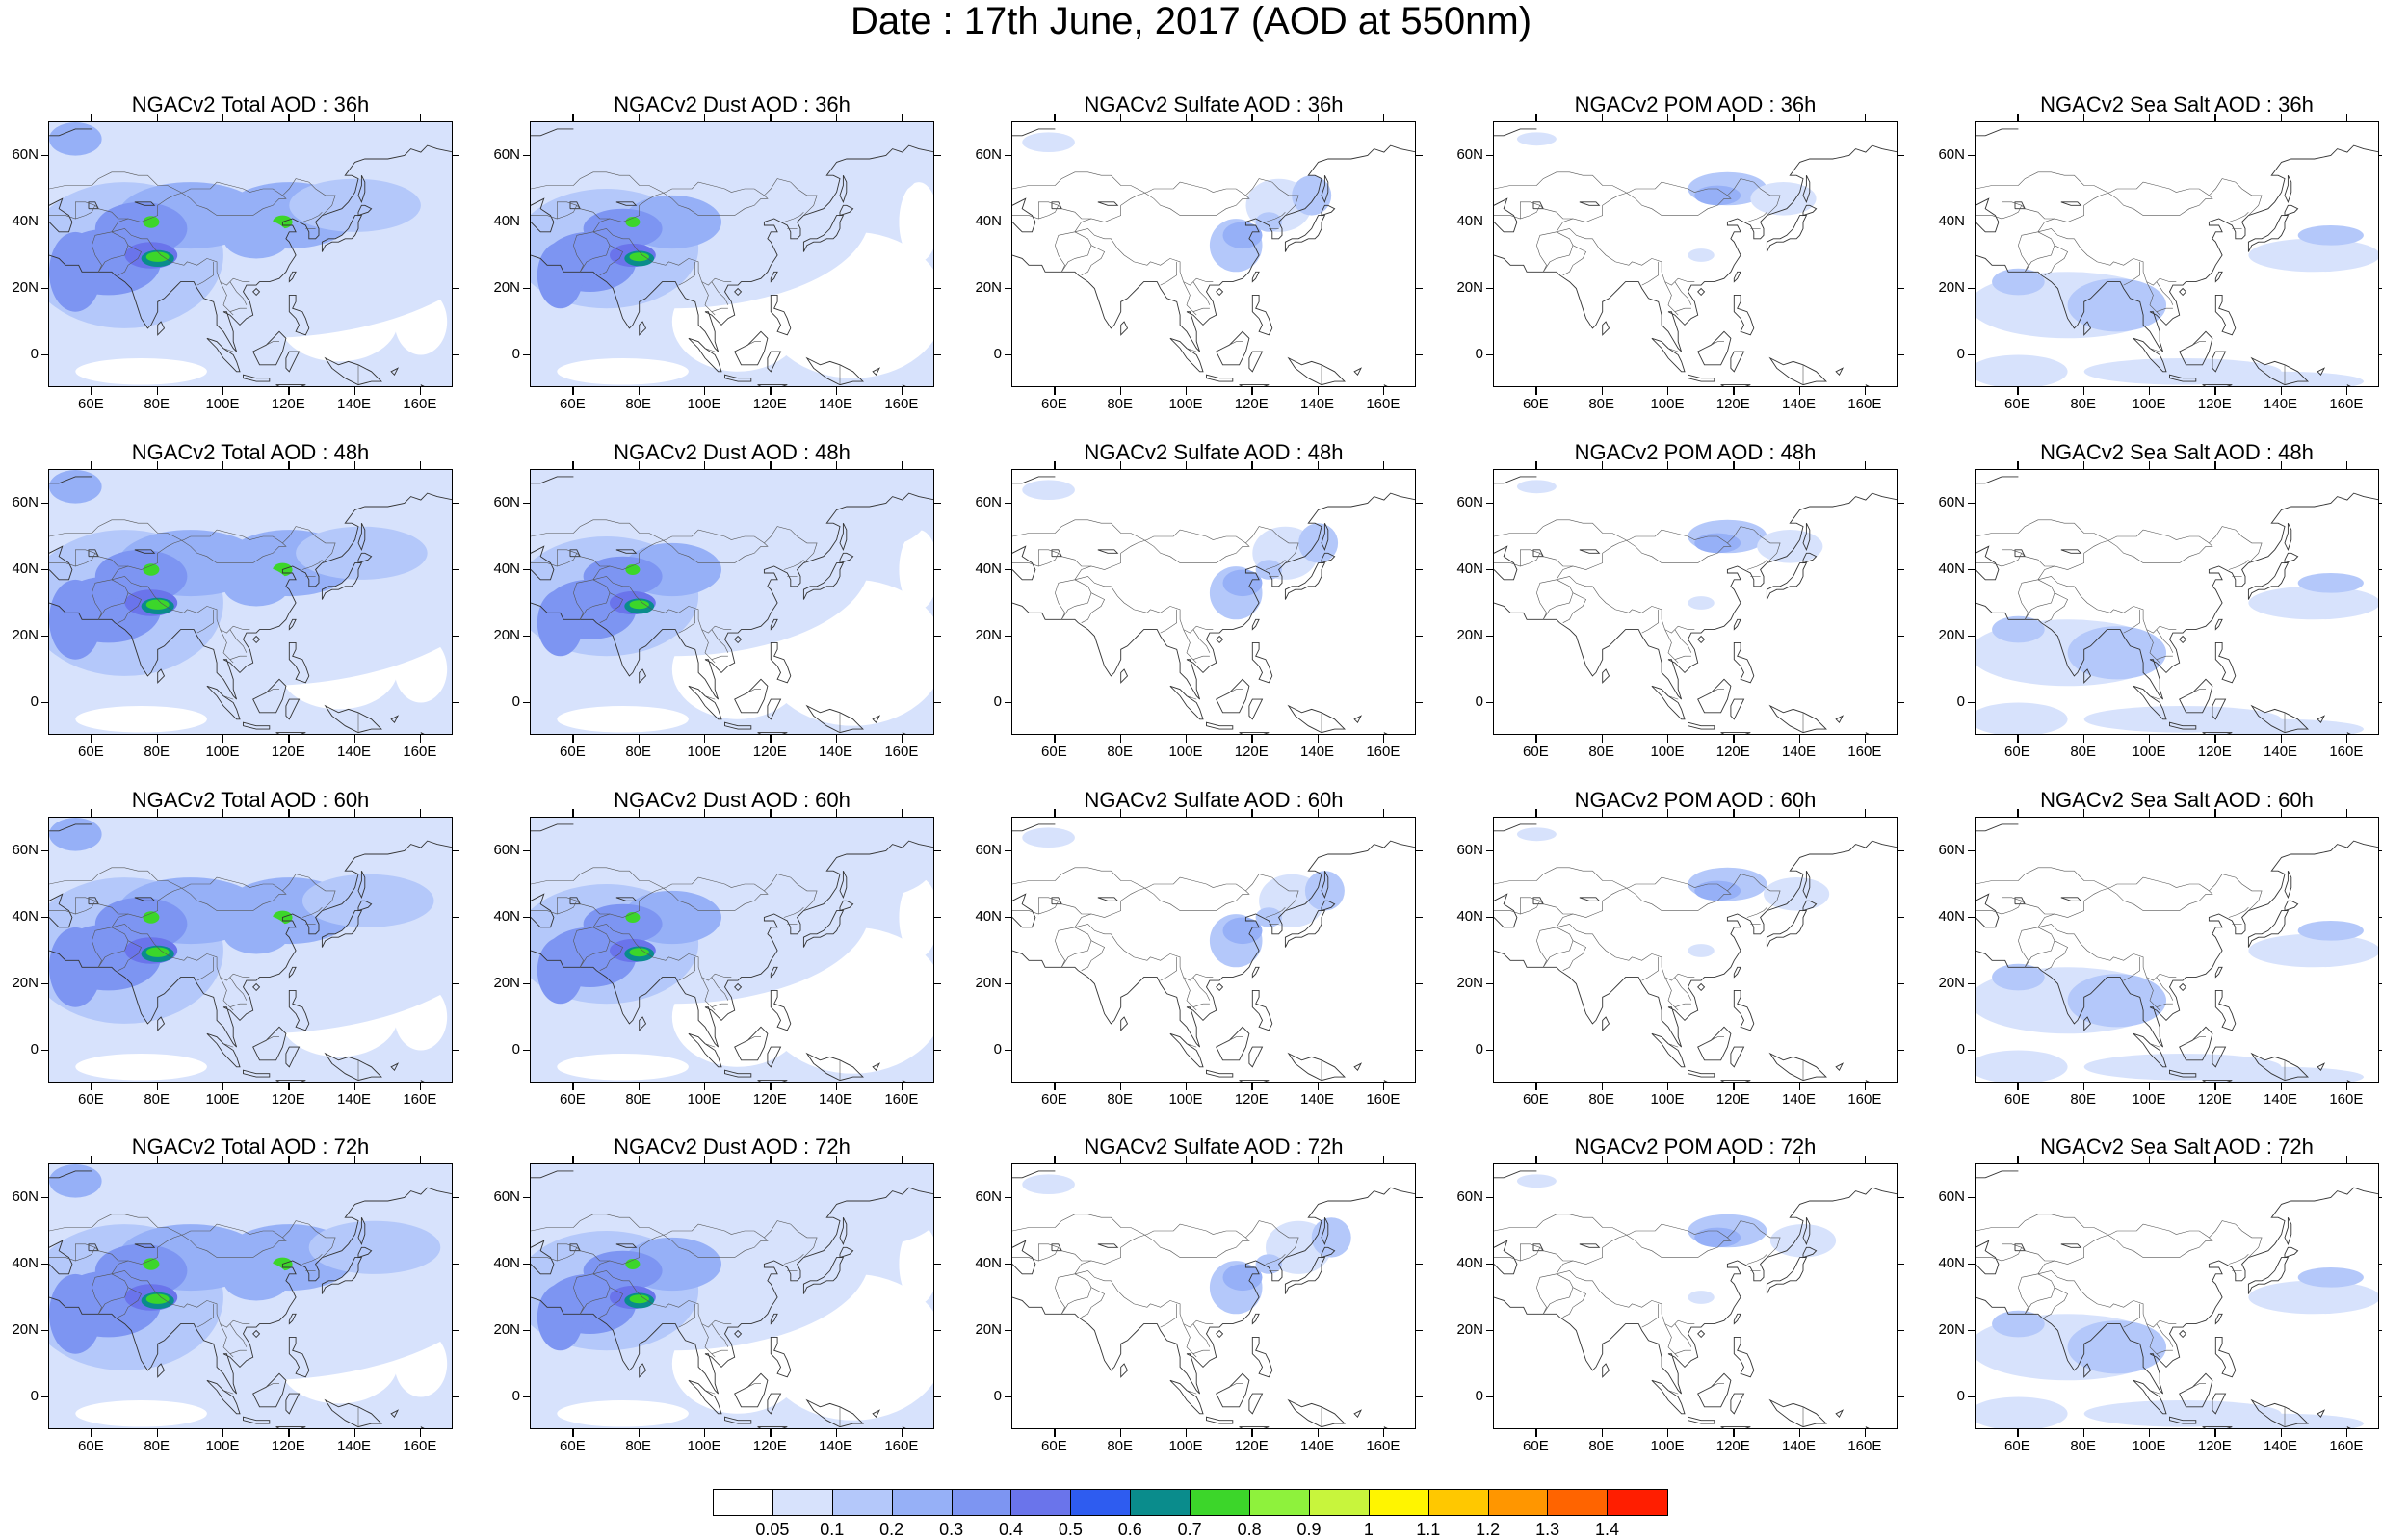 The image size is (2382, 1540). Describe the element at coordinates (988, 849) in the screenshot. I see `latitude-label: 60N` at that location.